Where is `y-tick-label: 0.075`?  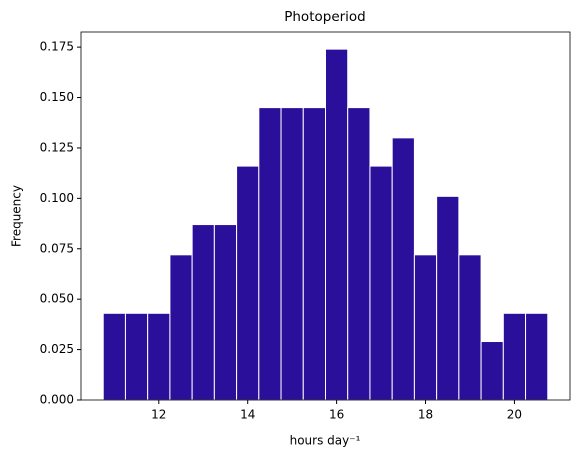 y-tick-label: 0.075 is located at coordinates (57, 248).